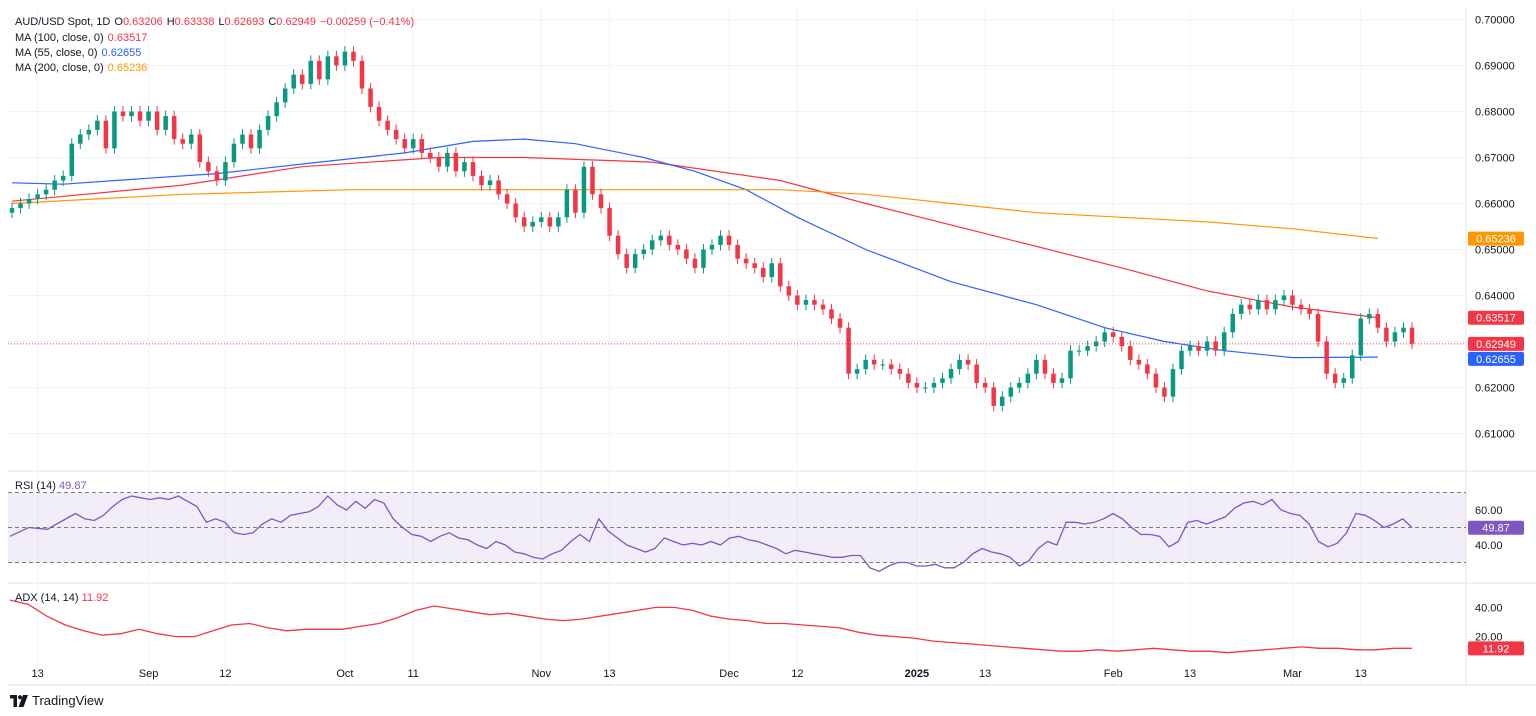  Describe the element at coordinates (1495, 113) in the screenshot. I see `price-tick-label: 0.68000` at that location.